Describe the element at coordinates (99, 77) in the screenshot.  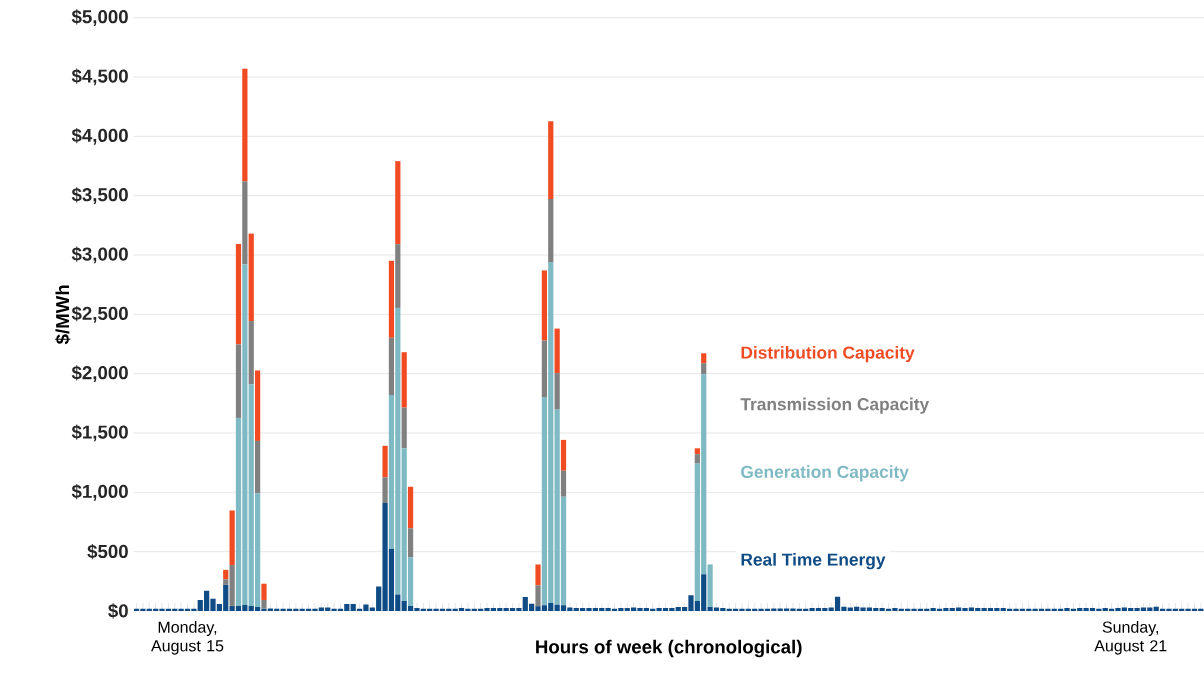
I see `y-tick-label: $4,500` at that location.